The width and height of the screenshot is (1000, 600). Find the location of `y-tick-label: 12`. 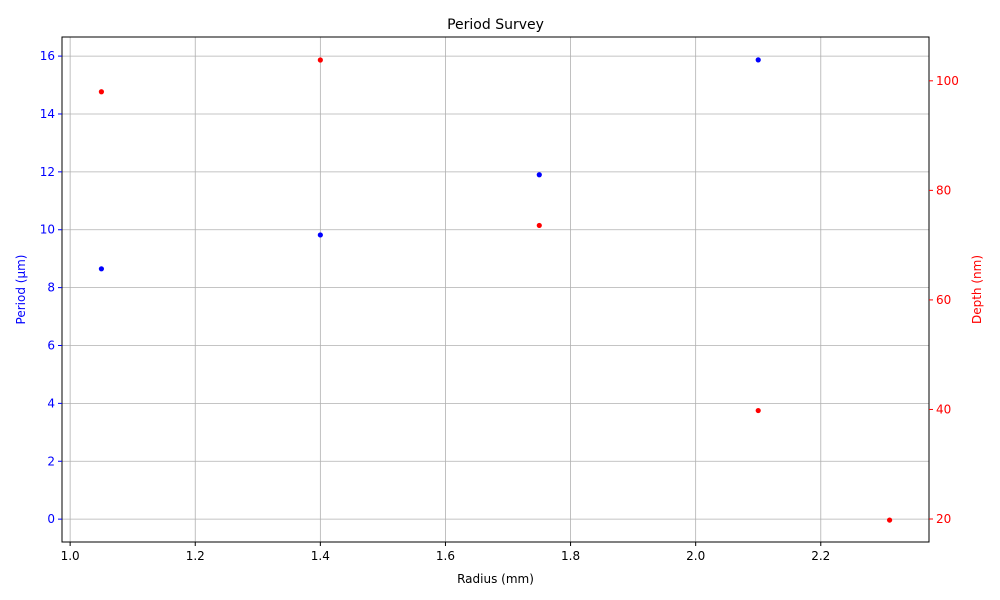

y-tick-label: 12 is located at coordinates (47, 172).